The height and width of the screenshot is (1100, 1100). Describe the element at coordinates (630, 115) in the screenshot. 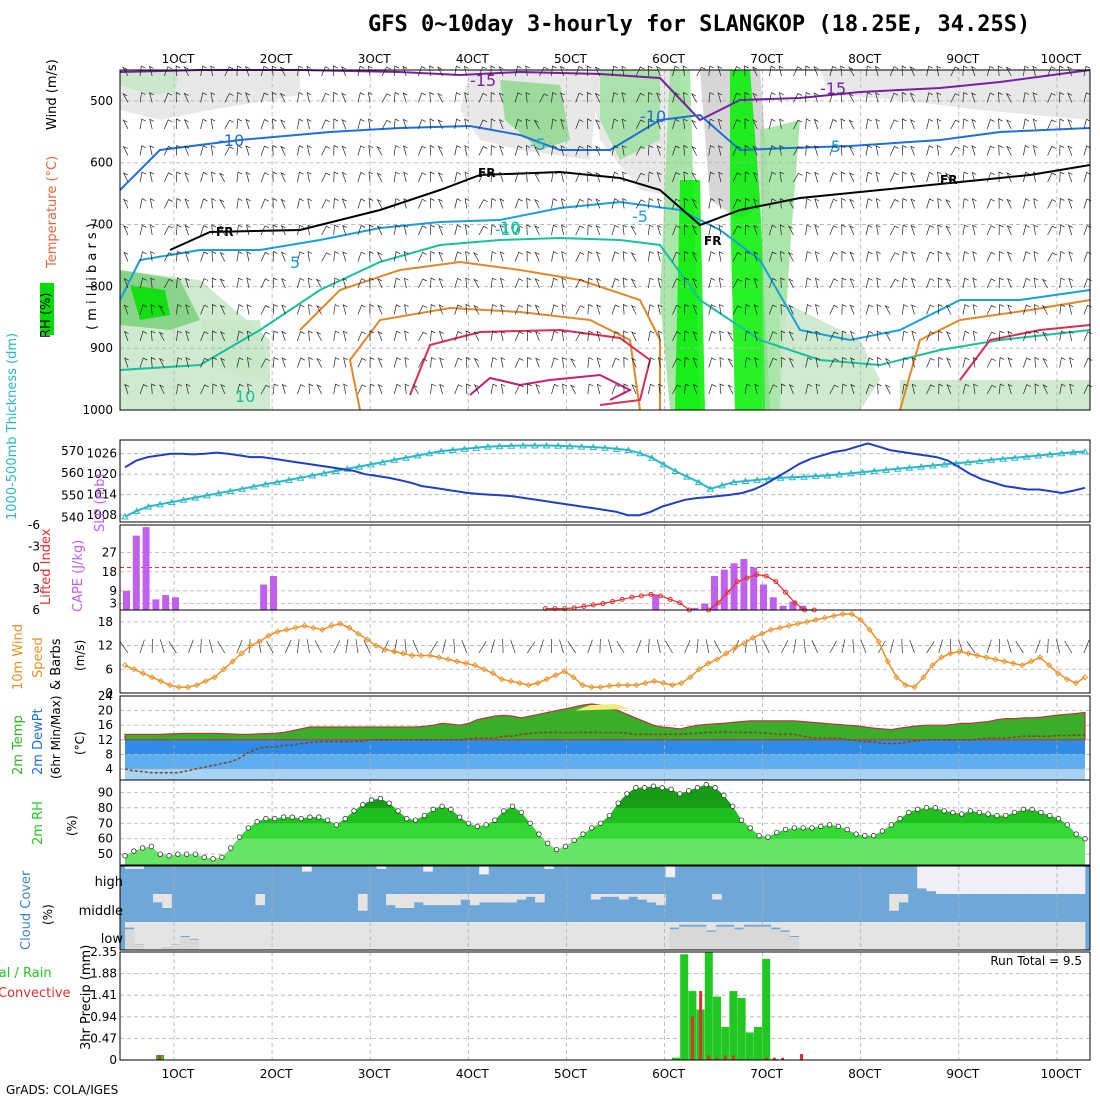

I see `rh-shading` at that location.